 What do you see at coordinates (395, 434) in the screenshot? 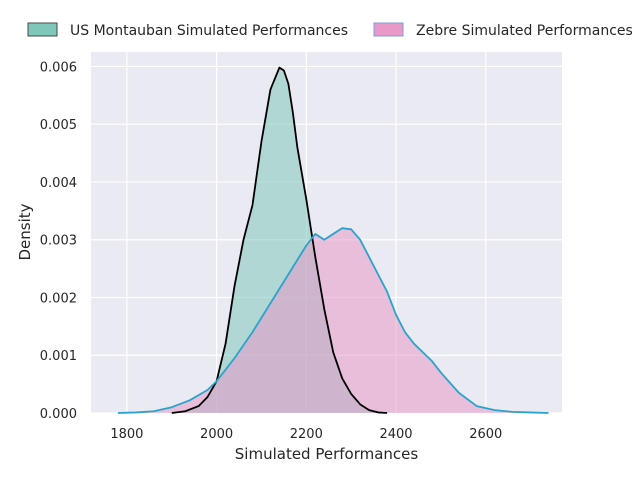
I see `x-tick-label: 2400` at bounding box center [395, 434].